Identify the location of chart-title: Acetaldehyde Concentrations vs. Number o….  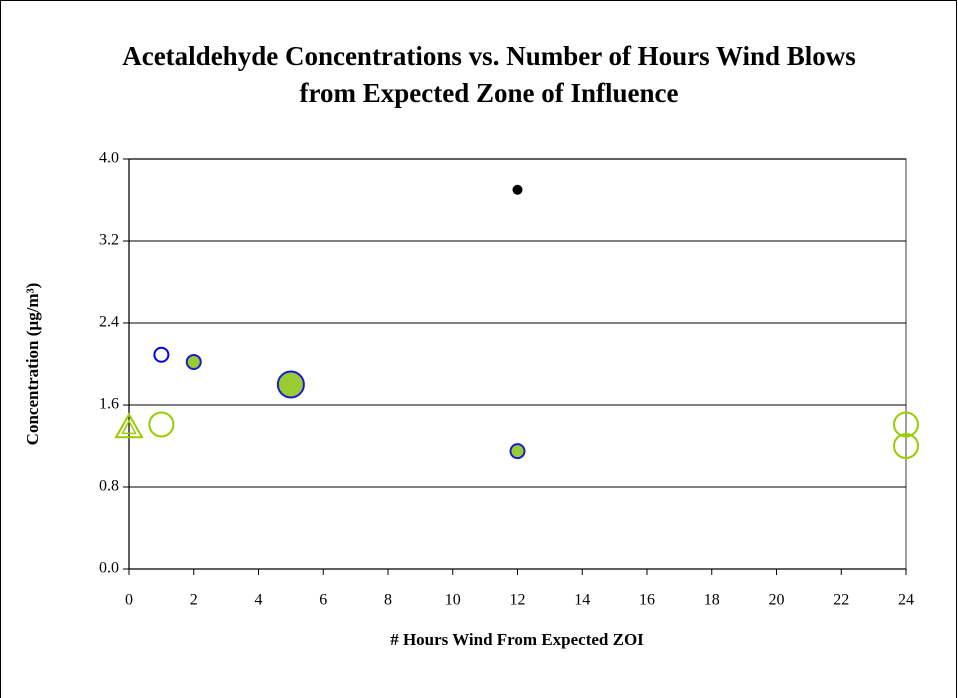
(489, 74).